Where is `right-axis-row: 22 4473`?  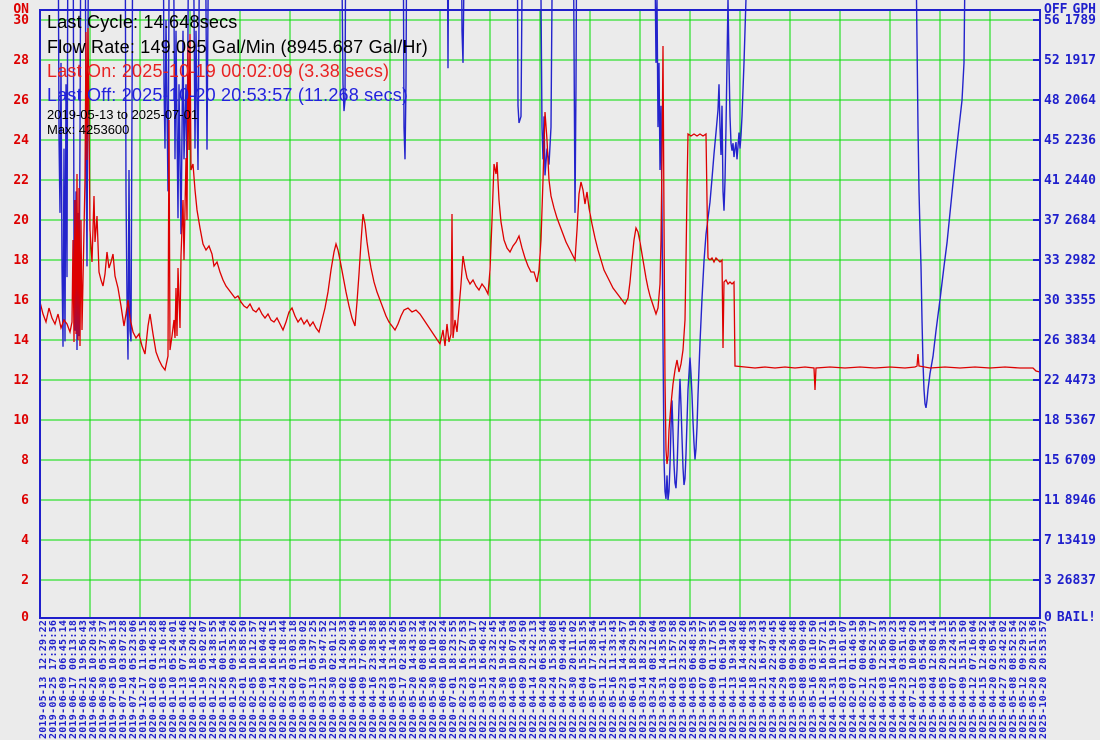
right-axis-row: 22 4473 is located at coordinates (1070, 380).